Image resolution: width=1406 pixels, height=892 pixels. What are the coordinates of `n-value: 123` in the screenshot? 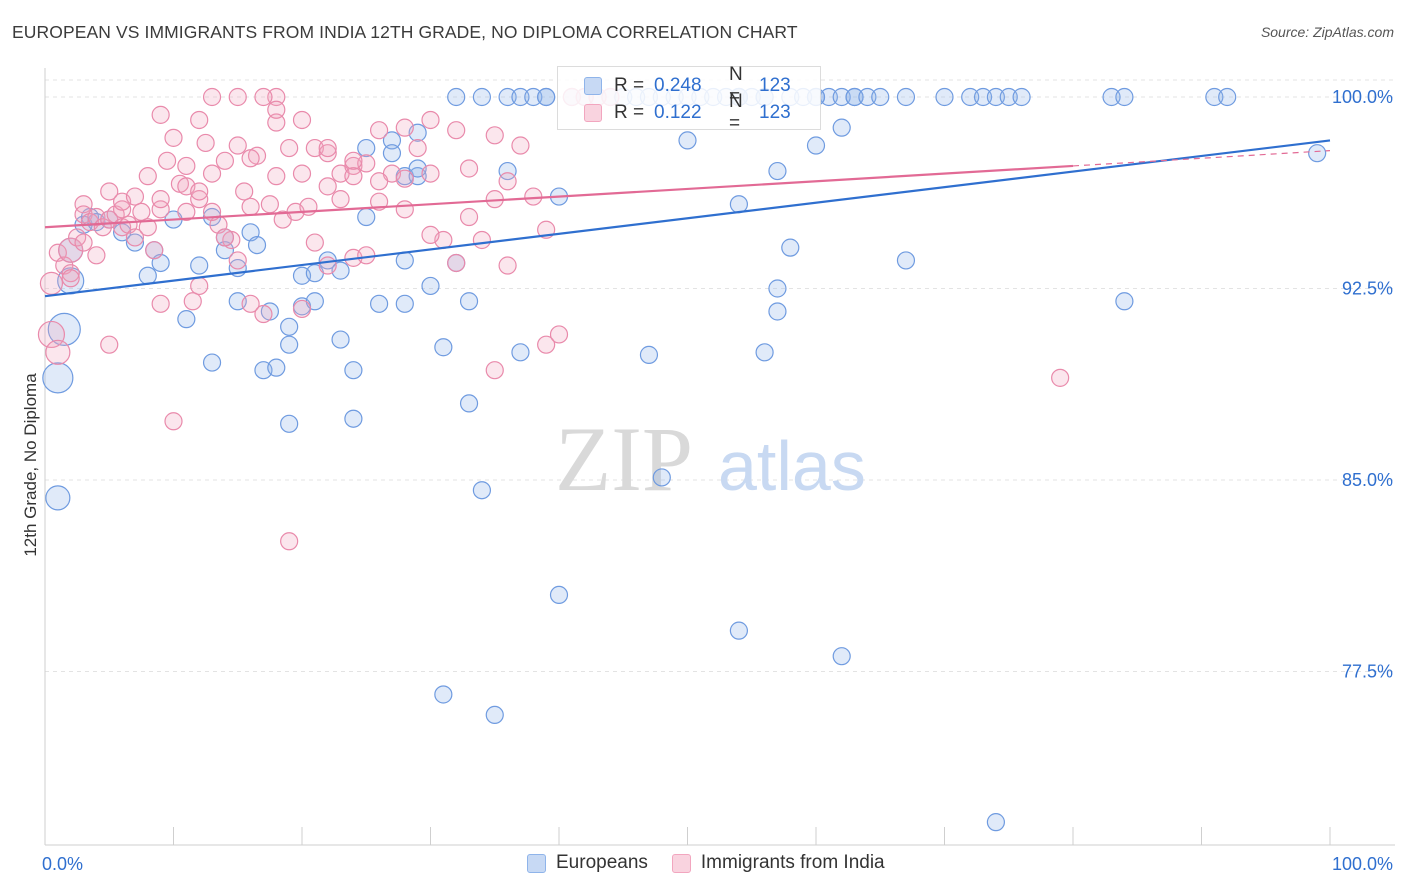 It's located at (775, 85).